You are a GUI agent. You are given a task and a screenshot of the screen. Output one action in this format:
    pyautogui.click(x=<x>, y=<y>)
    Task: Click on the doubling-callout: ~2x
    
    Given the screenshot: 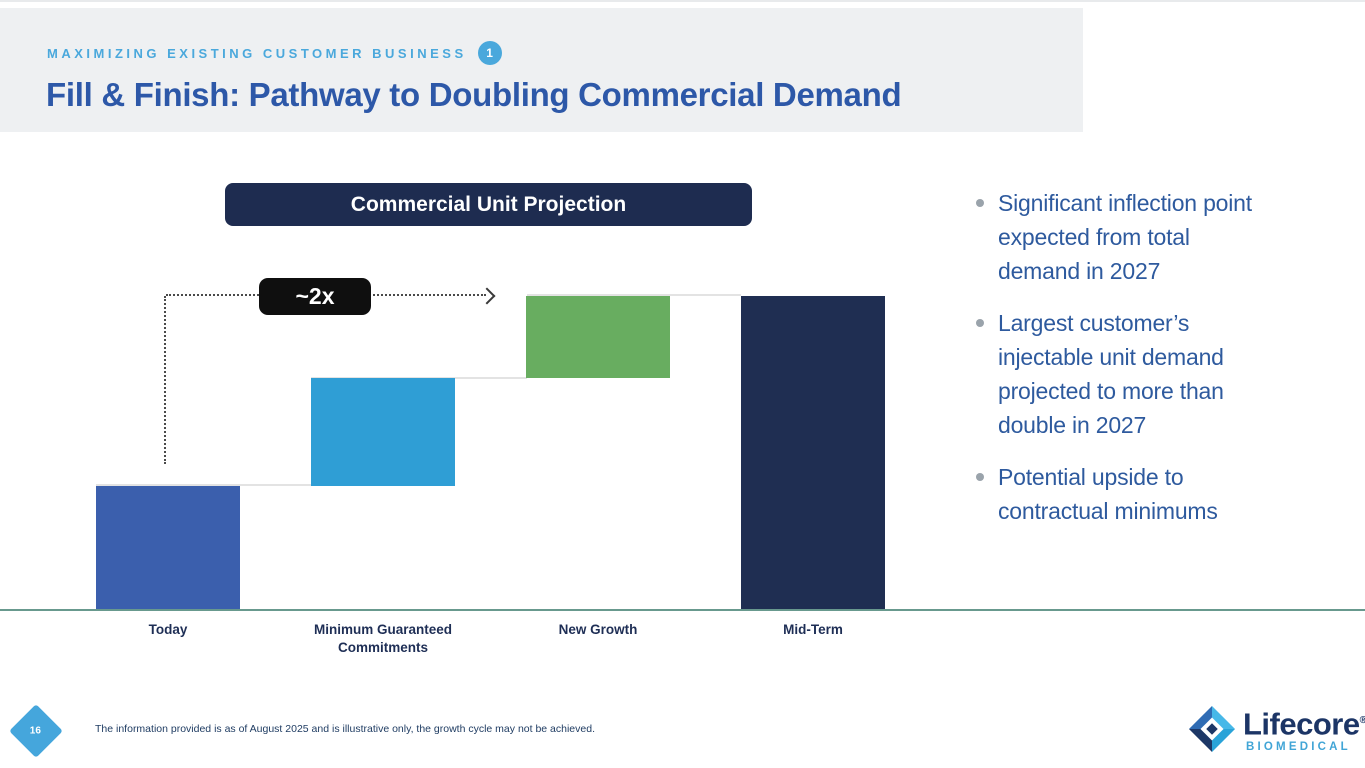 What is the action you would take?
    pyautogui.click(x=315, y=296)
    